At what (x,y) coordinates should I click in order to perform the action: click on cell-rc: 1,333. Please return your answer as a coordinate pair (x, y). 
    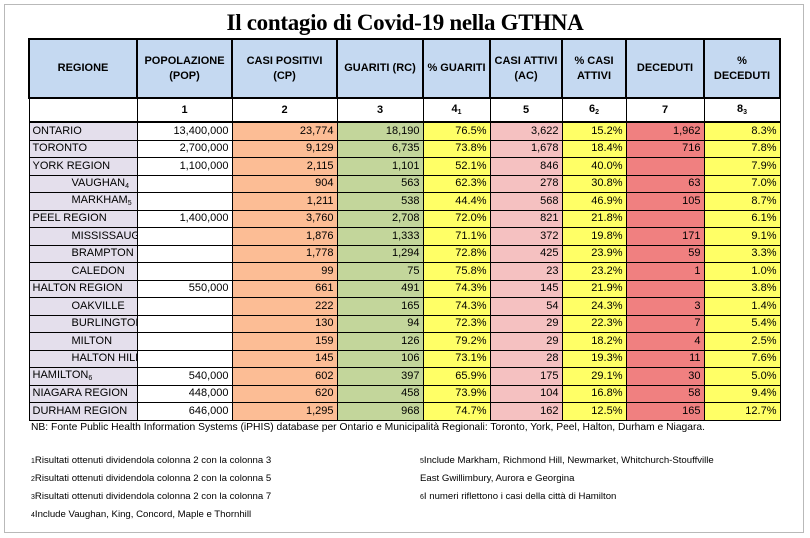
    Looking at the image, I should click on (380, 236).